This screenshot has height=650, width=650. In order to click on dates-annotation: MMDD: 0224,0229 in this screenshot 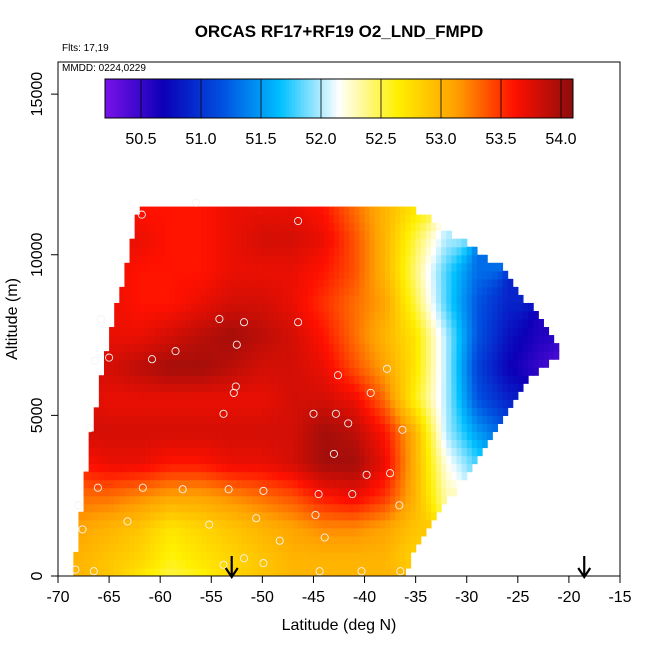, I will do `click(104, 68)`.